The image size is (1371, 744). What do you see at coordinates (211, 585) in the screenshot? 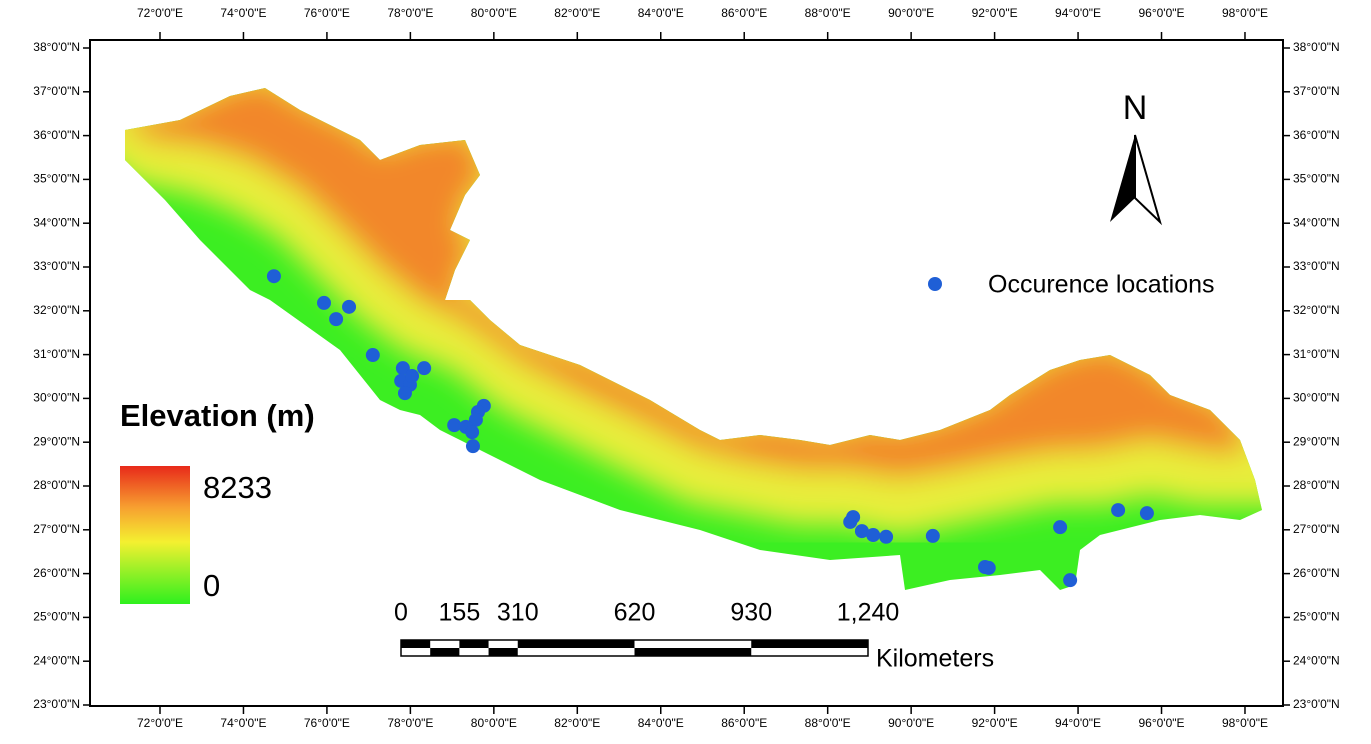
I see `elevation-legend-min: 0` at bounding box center [211, 585].